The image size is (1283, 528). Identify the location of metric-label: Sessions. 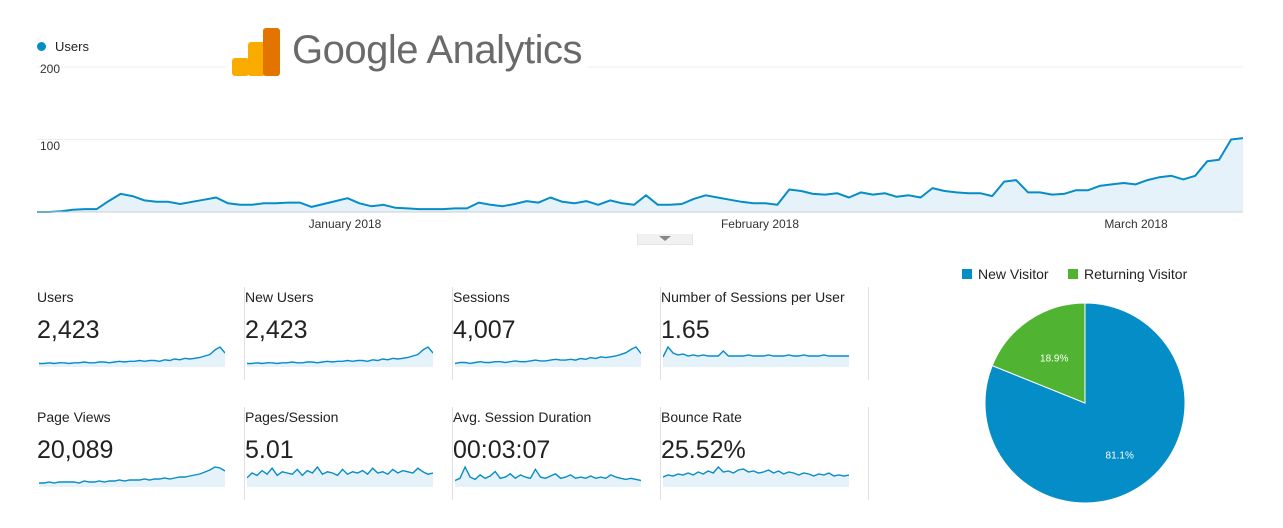
(481, 297).